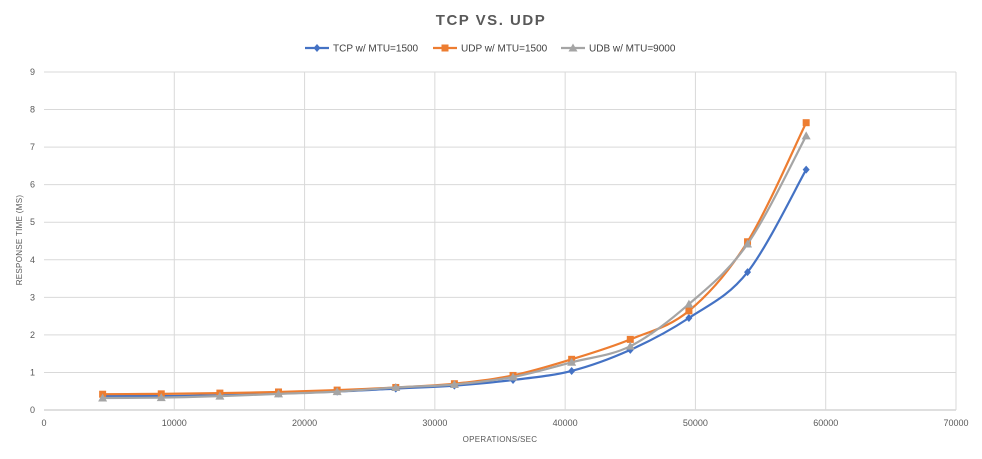 Image resolution: width=982 pixels, height=459 pixels. I want to click on x-tick-label: 60000, so click(825, 423).